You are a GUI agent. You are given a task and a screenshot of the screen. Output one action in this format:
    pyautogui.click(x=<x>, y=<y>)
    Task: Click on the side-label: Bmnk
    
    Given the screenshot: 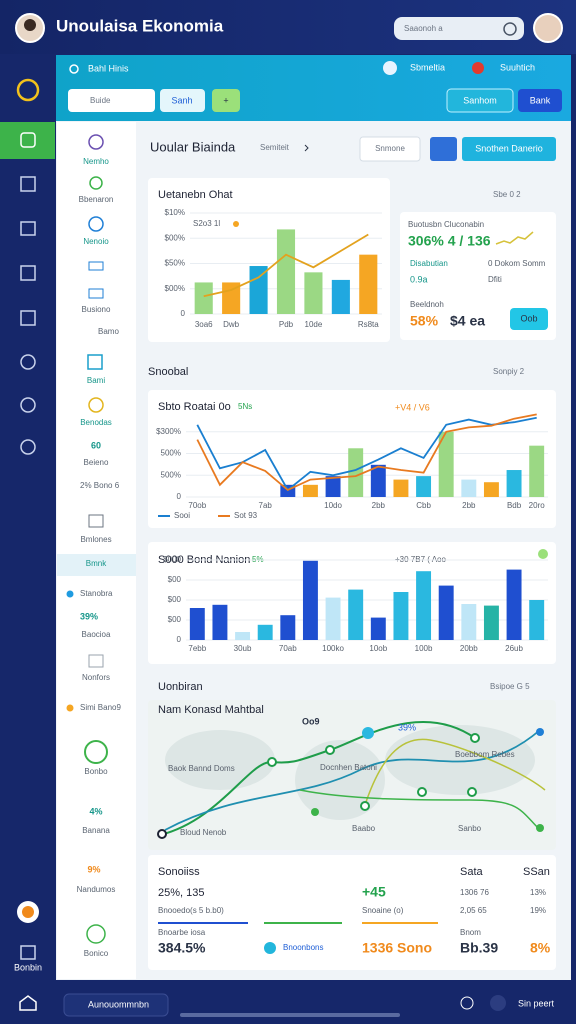 What is the action you would take?
    pyautogui.click(x=96, y=563)
    